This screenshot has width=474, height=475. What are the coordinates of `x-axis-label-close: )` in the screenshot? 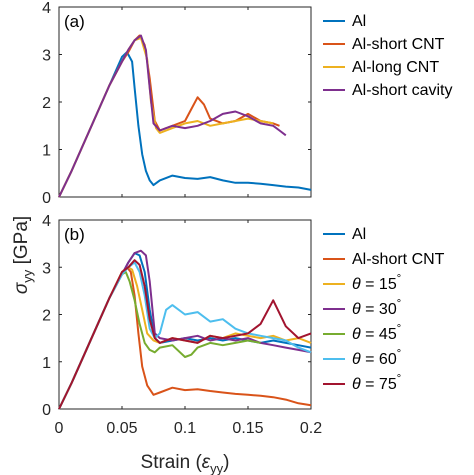 It's located at (226, 462).